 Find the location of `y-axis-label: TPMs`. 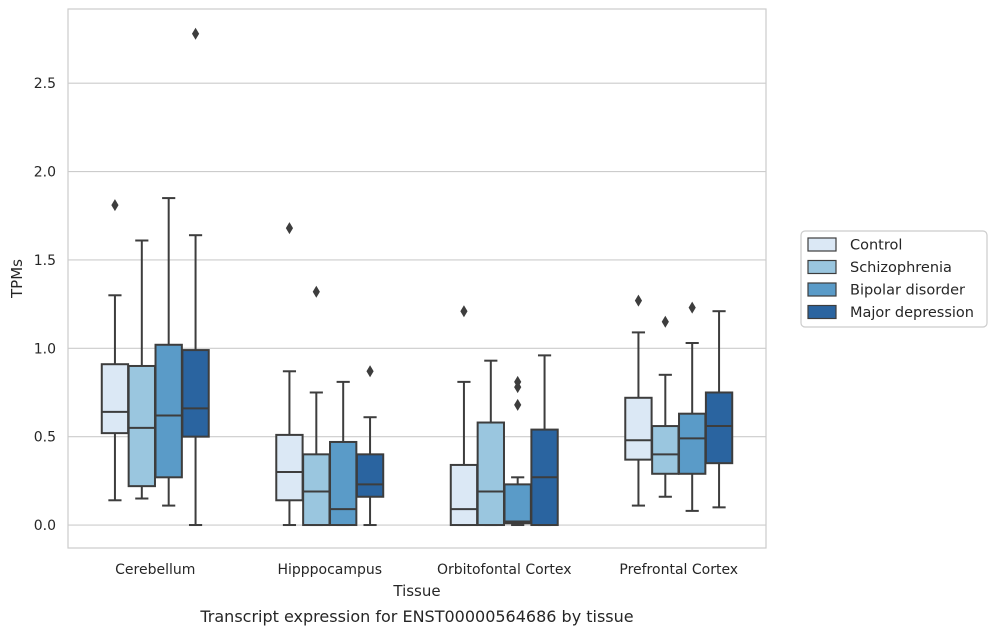

y-axis-label: TPMs is located at coordinates (17, 279).